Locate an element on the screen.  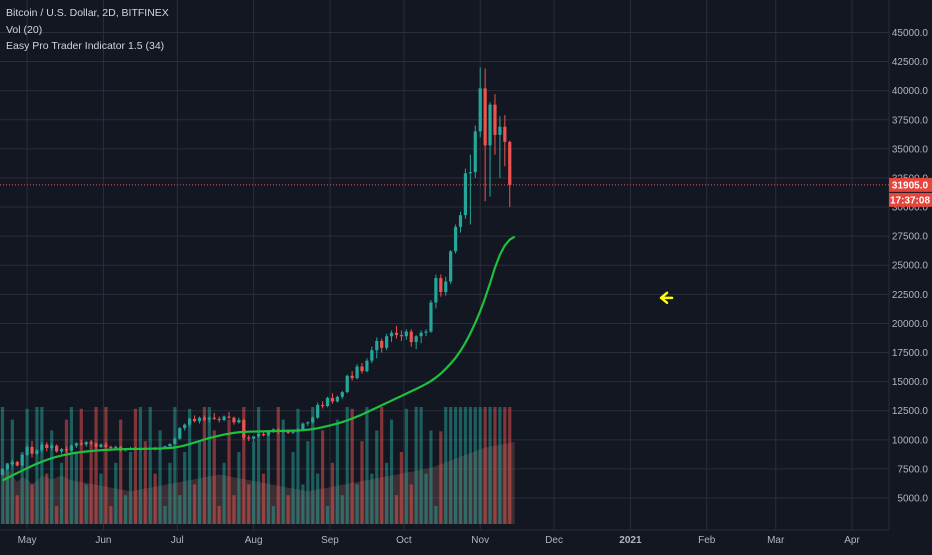
time-tick-label: Jul is located at coordinates (177, 540).